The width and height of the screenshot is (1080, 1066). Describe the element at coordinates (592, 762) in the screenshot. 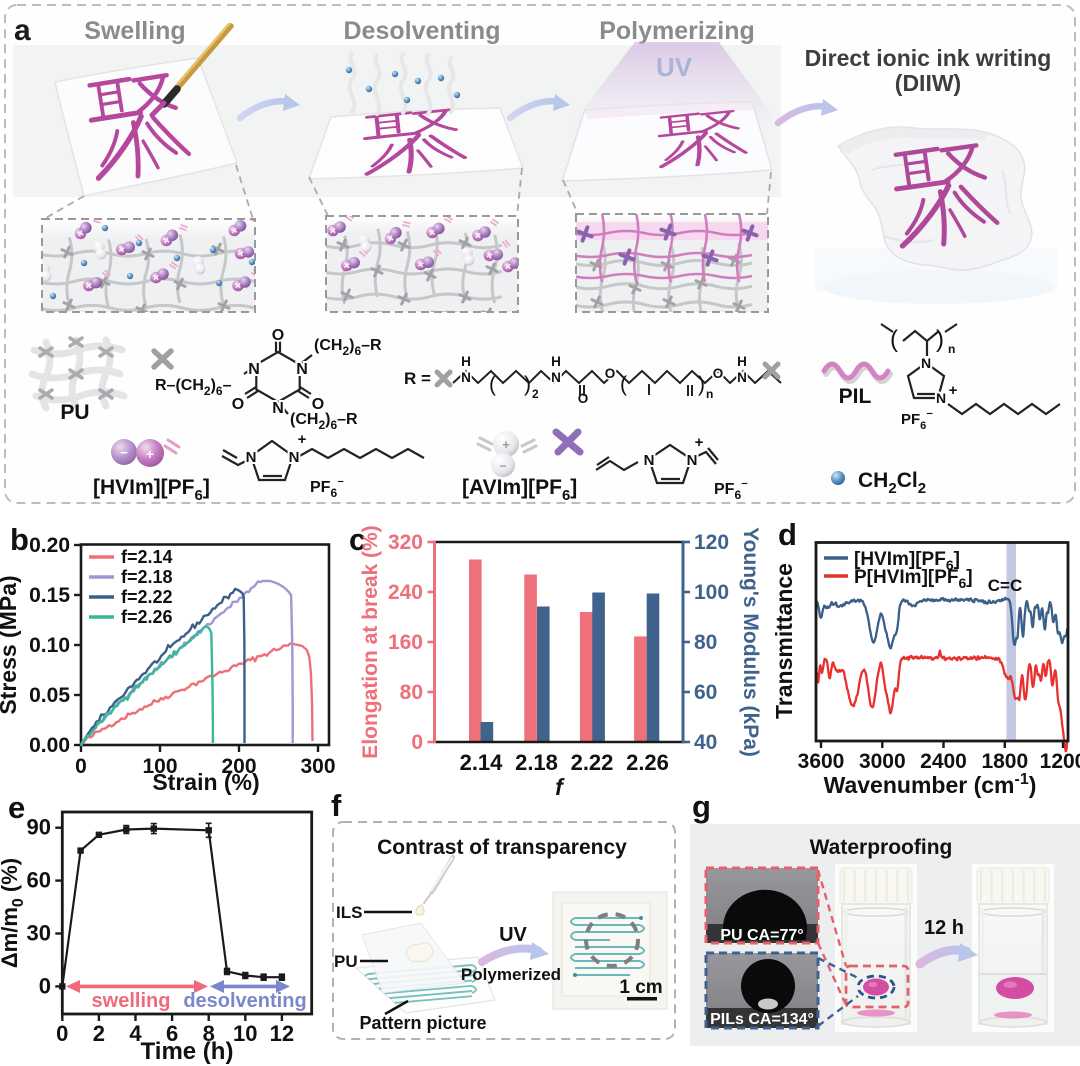

I see `svg-text: 2.22` at that location.